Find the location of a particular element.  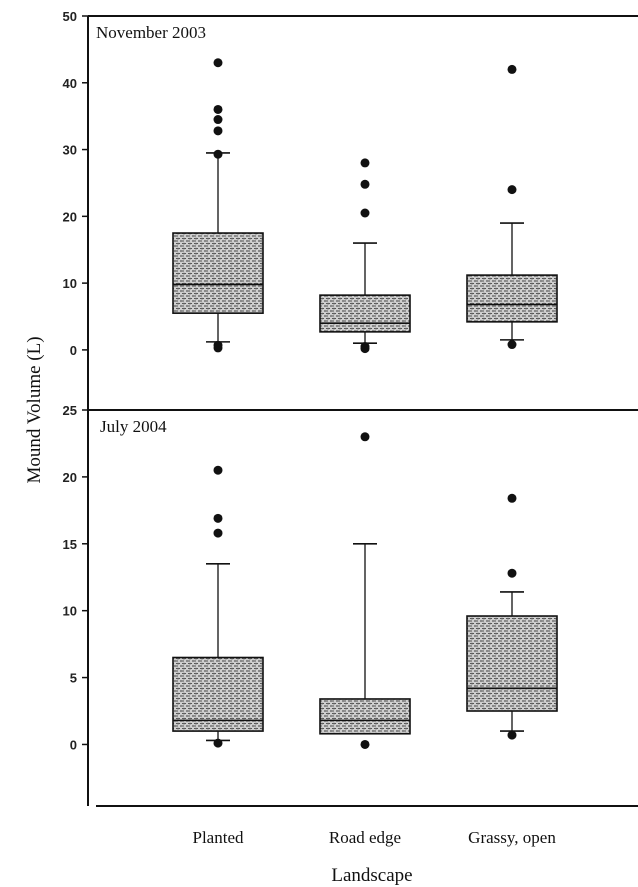

panel-title: July 2004 is located at coordinates (133, 426).